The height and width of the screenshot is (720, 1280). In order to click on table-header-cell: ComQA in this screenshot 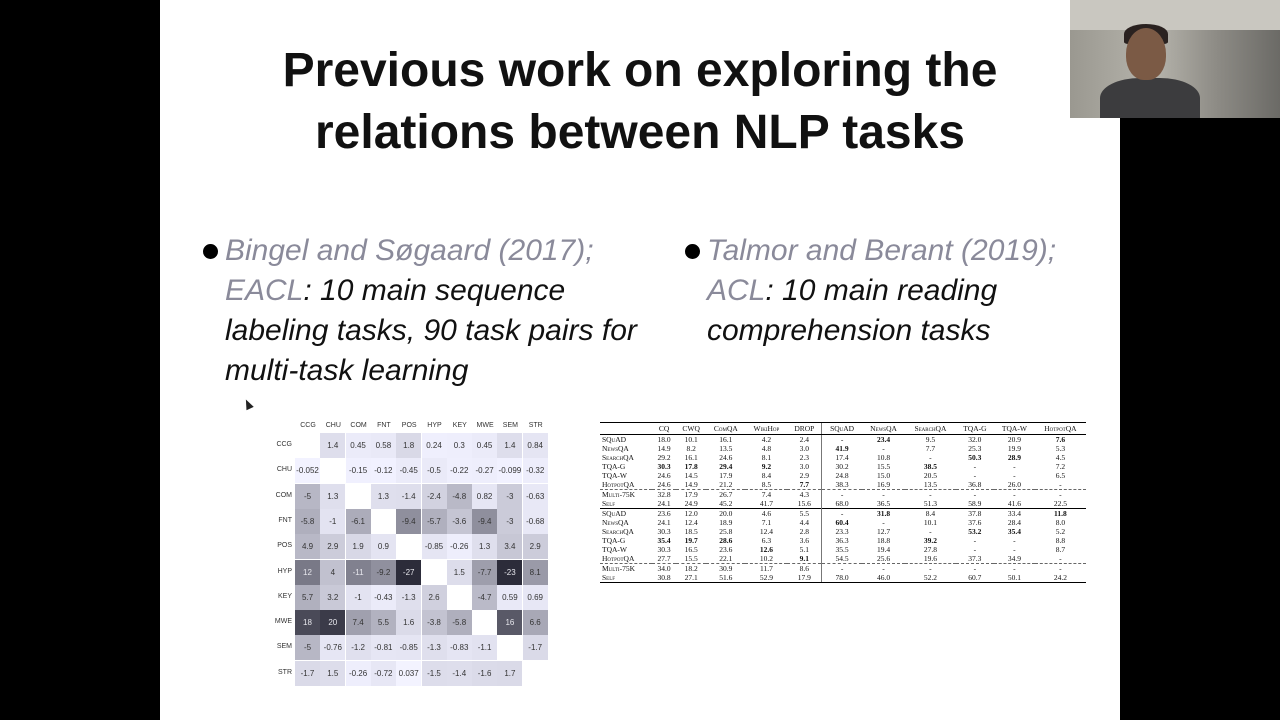, I will do `click(726, 428)`.